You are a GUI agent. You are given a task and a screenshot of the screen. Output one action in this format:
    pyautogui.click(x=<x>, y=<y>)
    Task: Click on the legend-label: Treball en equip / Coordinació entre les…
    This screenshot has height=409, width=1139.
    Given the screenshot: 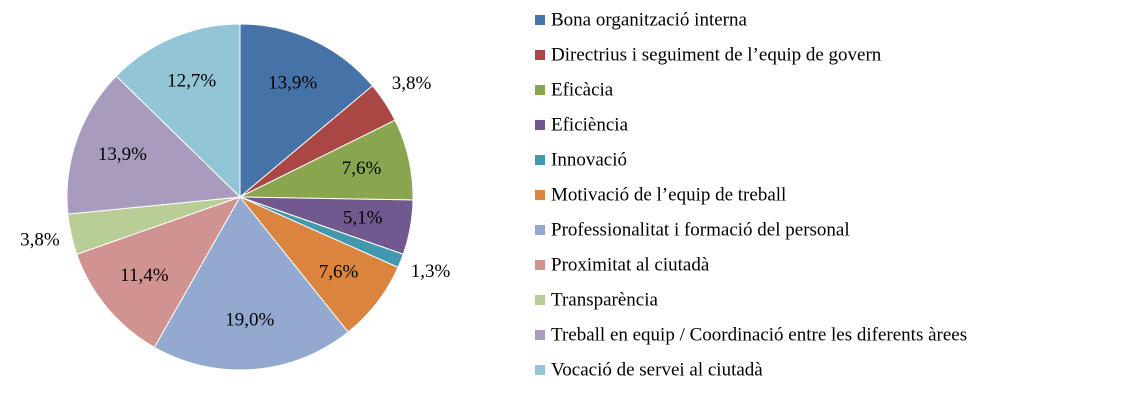 What is the action you would take?
    pyautogui.click(x=759, y=334)
    